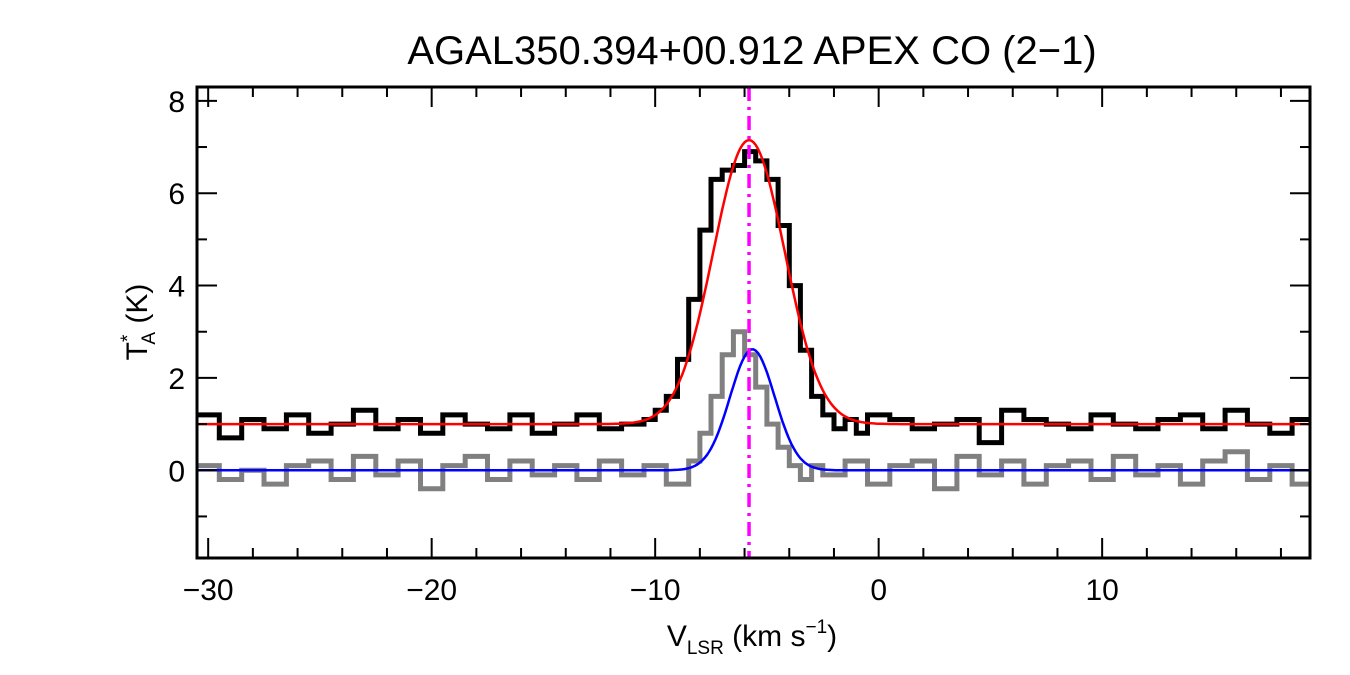 The height and width of the screenshot is (675, 1350). I want to click on x-tick-label: 0, so click(878, 590).